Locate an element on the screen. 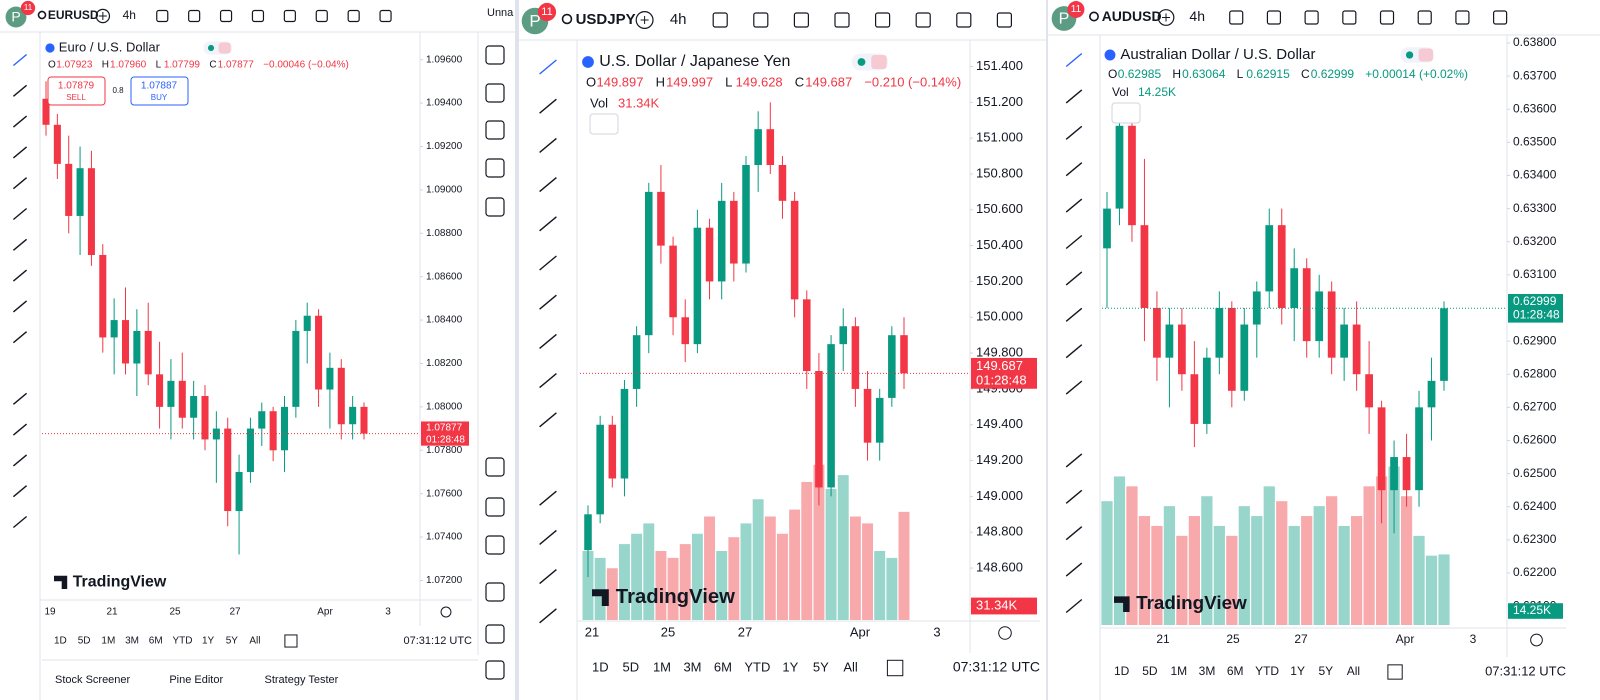 Image resolution: width=1600 pixels, height=700 pixels. bottom-tab: Strategy Tester is located at coordinates (302, 680).